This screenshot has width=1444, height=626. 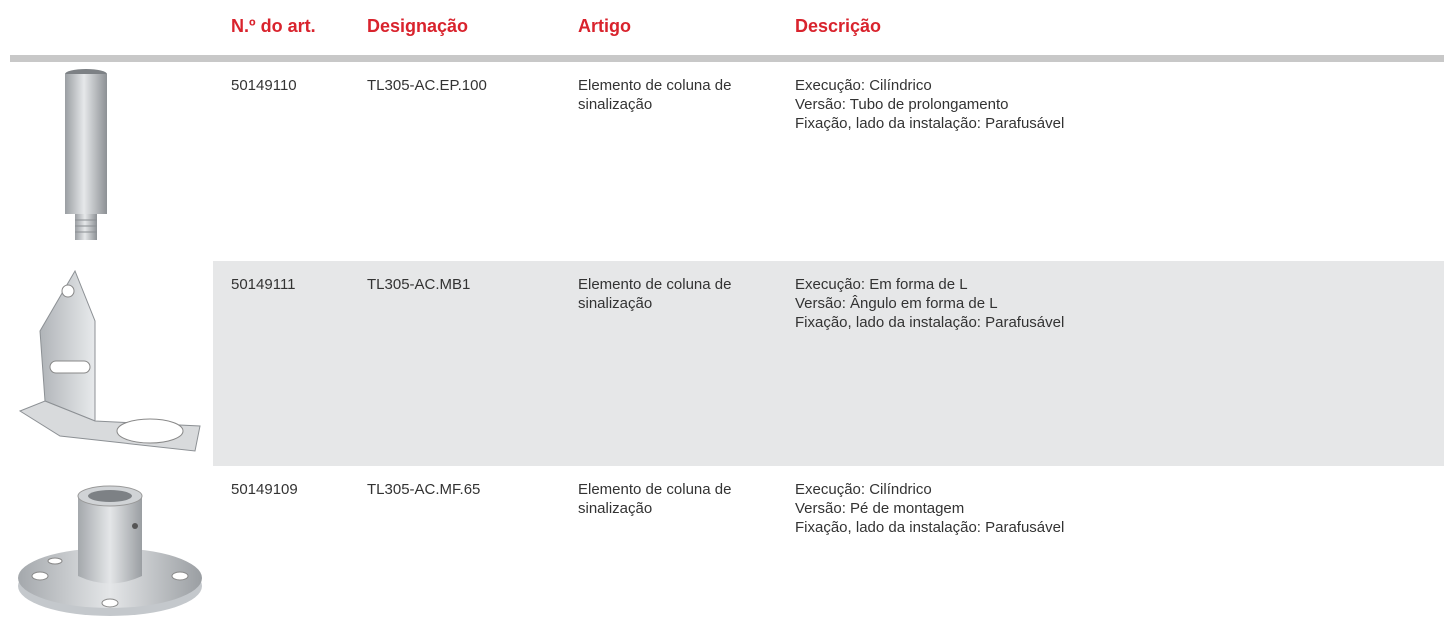 I want to click on column-header: Designação, so click(x=418, y=26).